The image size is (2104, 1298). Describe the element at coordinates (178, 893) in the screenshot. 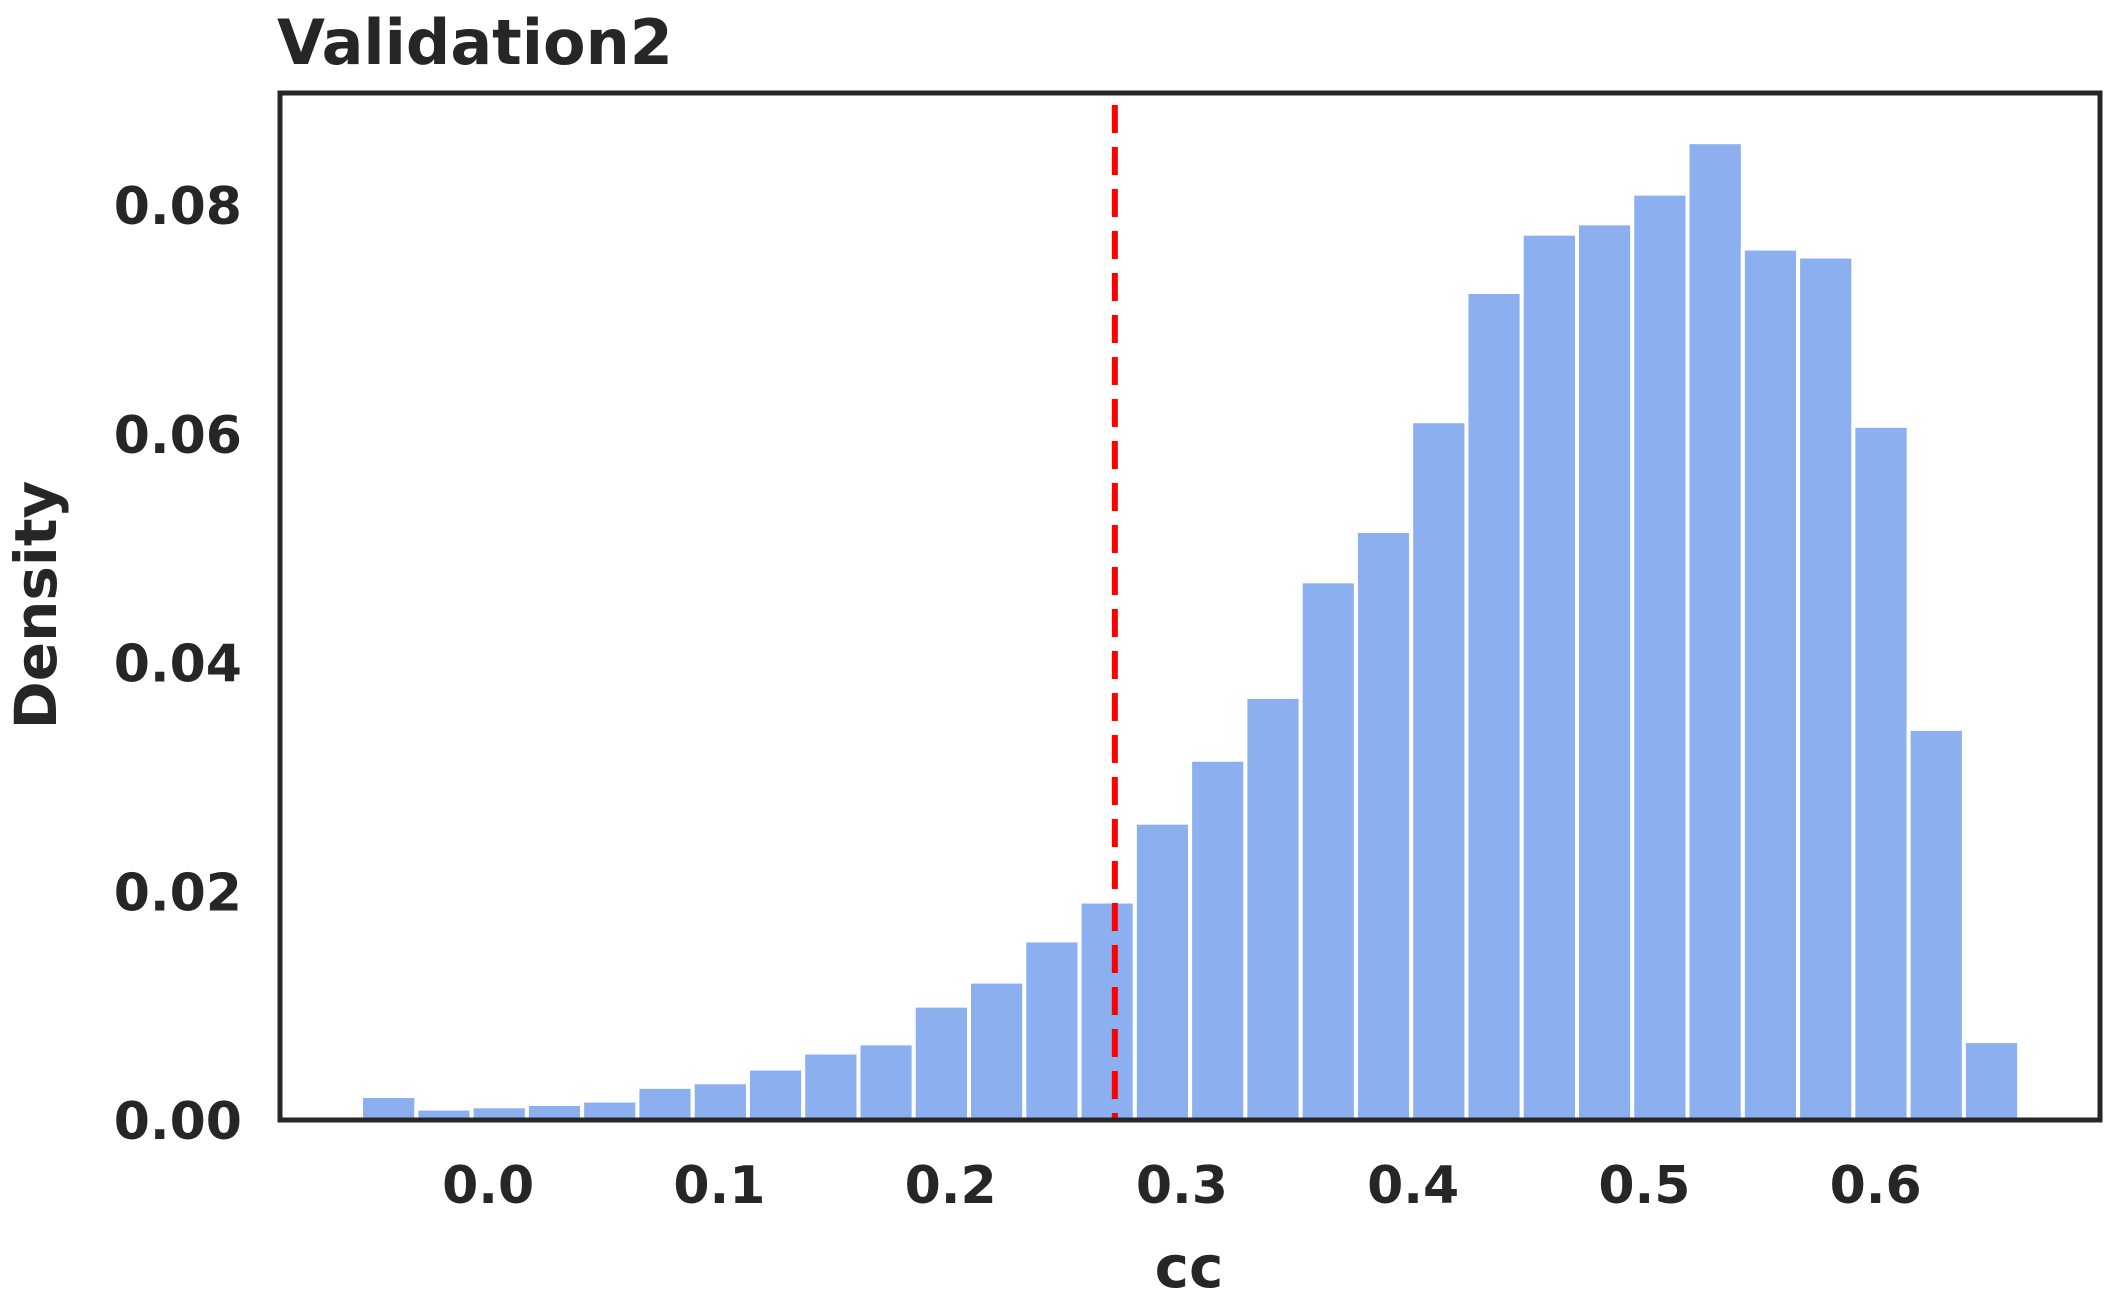

I see `y-tick-label: 0.02` at that location.